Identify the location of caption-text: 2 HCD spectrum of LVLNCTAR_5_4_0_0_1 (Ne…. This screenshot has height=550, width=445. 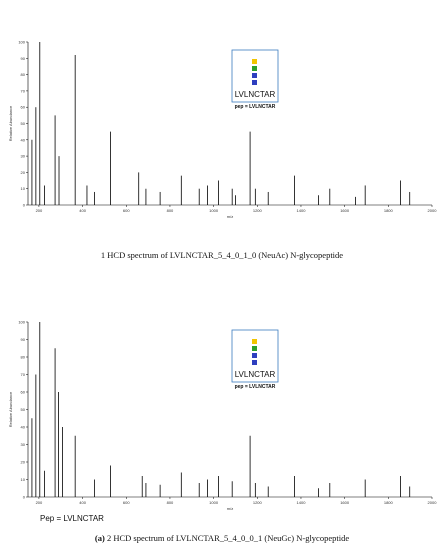
(228, 538).